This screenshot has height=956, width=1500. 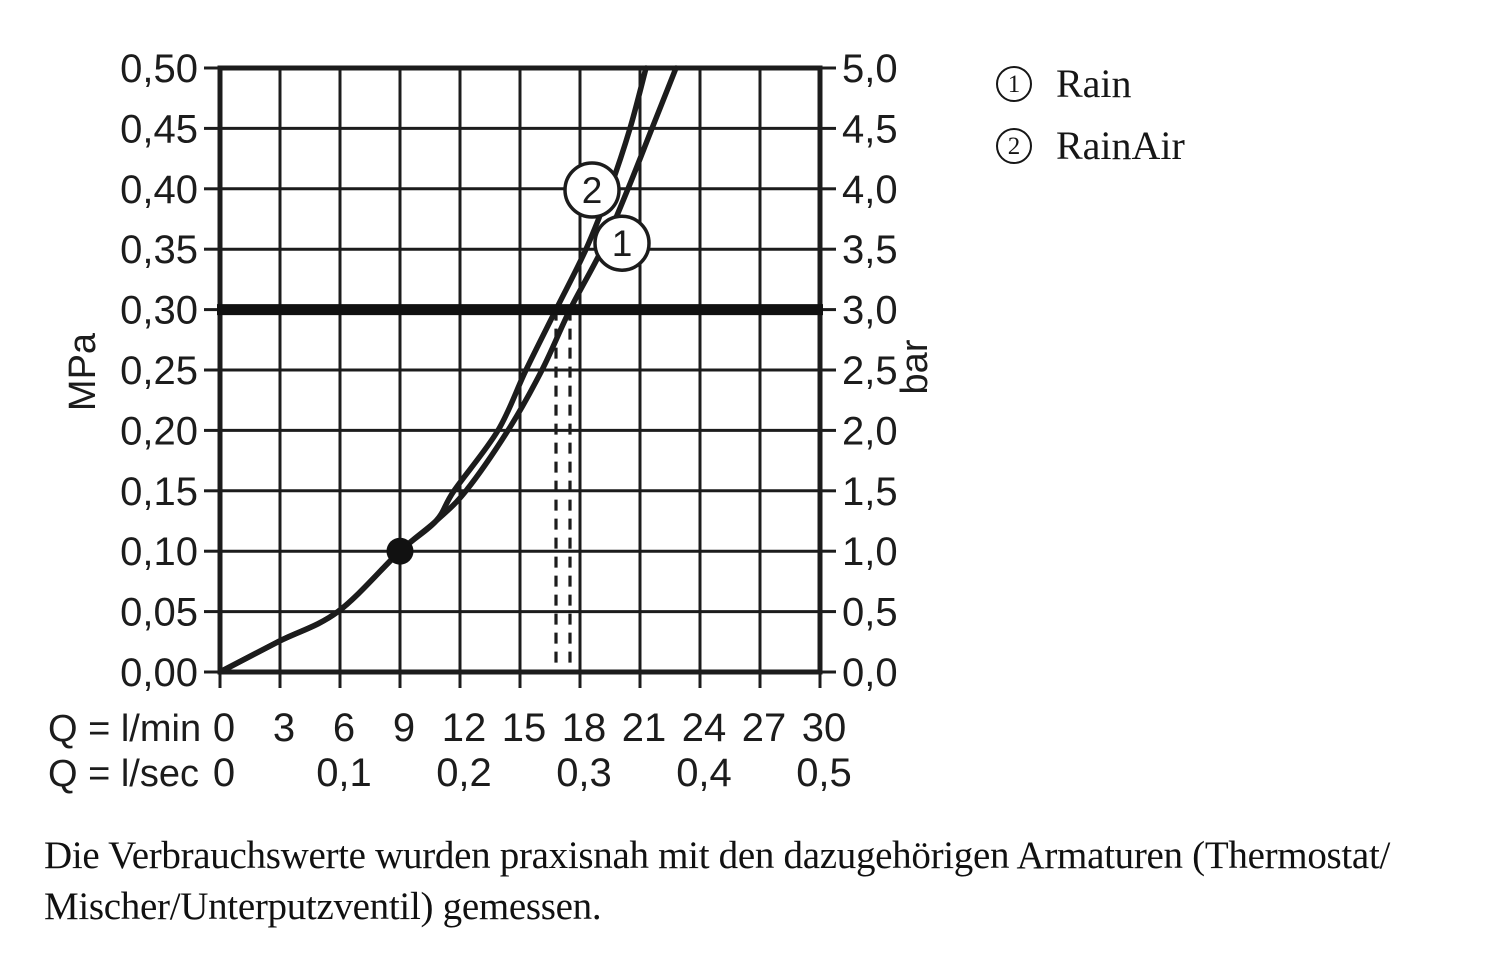 What do you see at coordinates (344, 728) in the screenshot?
I see `x-lmin-tick-label: 6` at bounding box center [344, 728].